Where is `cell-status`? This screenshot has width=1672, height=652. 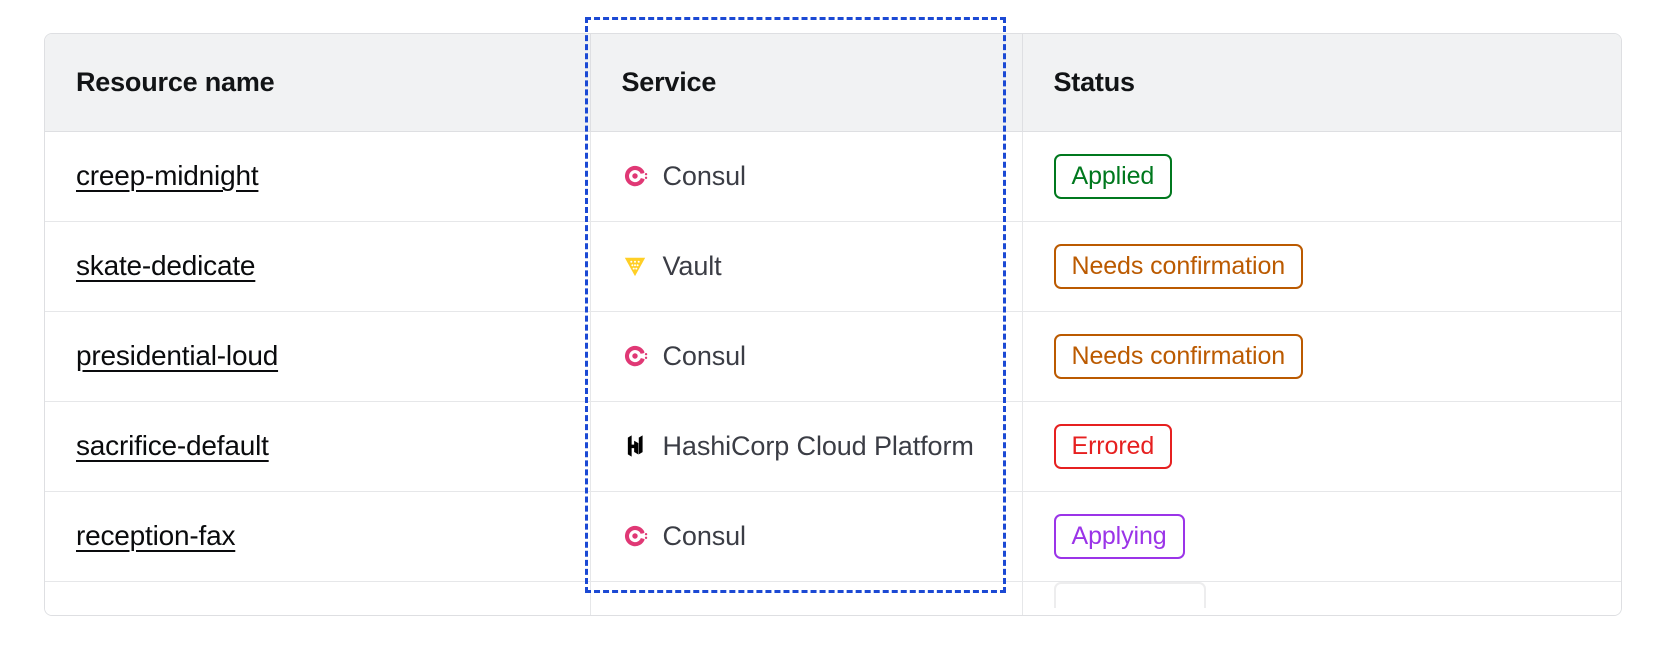 cell-status is located at coordinates (1321, 598).